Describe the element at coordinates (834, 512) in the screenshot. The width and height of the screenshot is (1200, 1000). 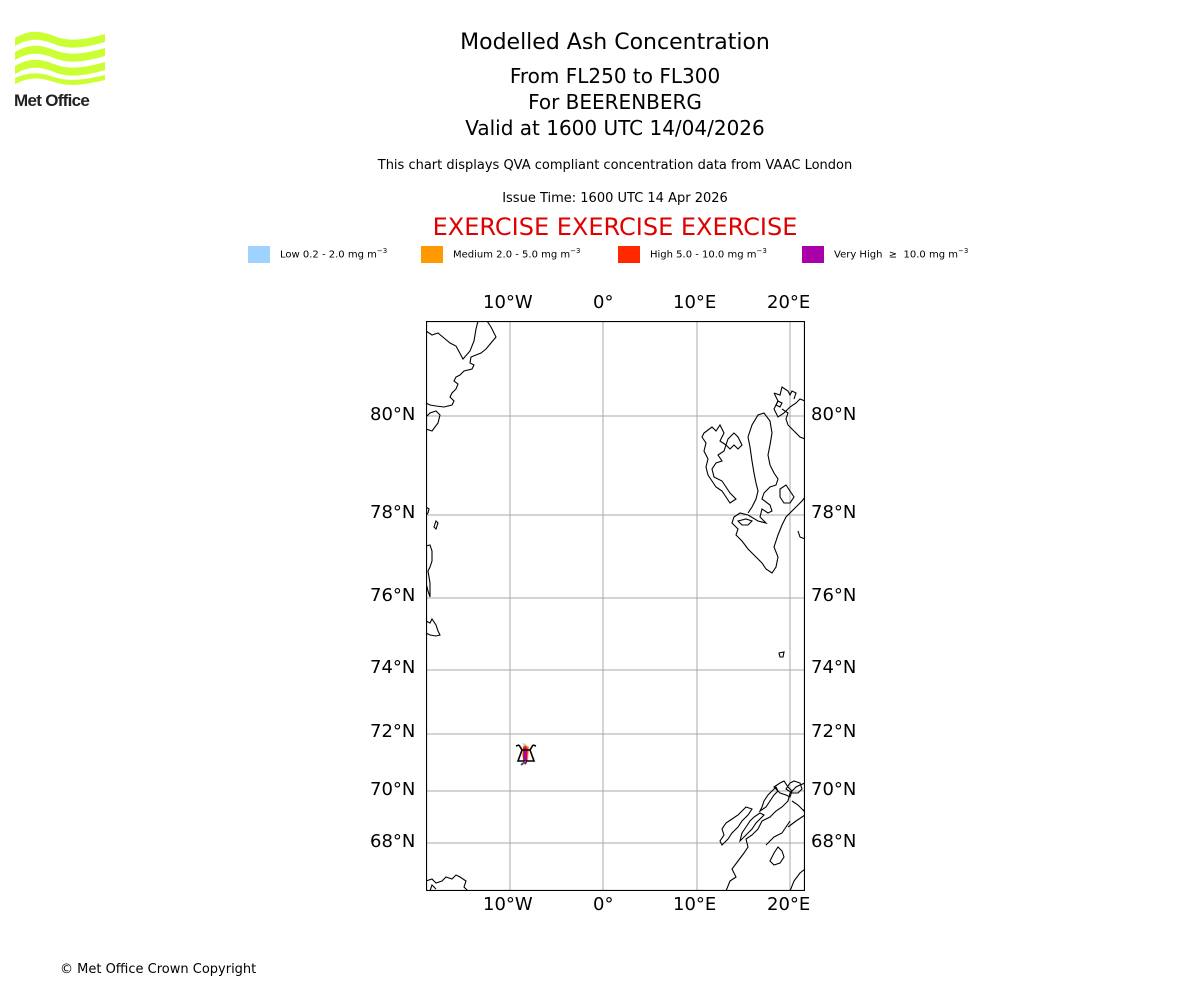
I see `lat-tick-right-78n: 78°N` at that location.